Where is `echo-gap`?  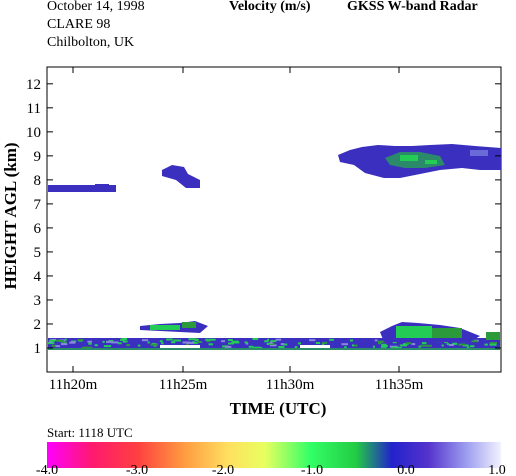
echo-gap is located at coordinates (315, 346).